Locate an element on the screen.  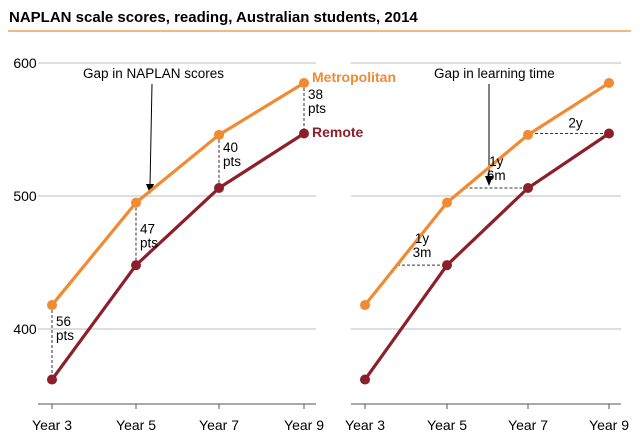
gap-value: 56 is located at coordinates (63, 321).